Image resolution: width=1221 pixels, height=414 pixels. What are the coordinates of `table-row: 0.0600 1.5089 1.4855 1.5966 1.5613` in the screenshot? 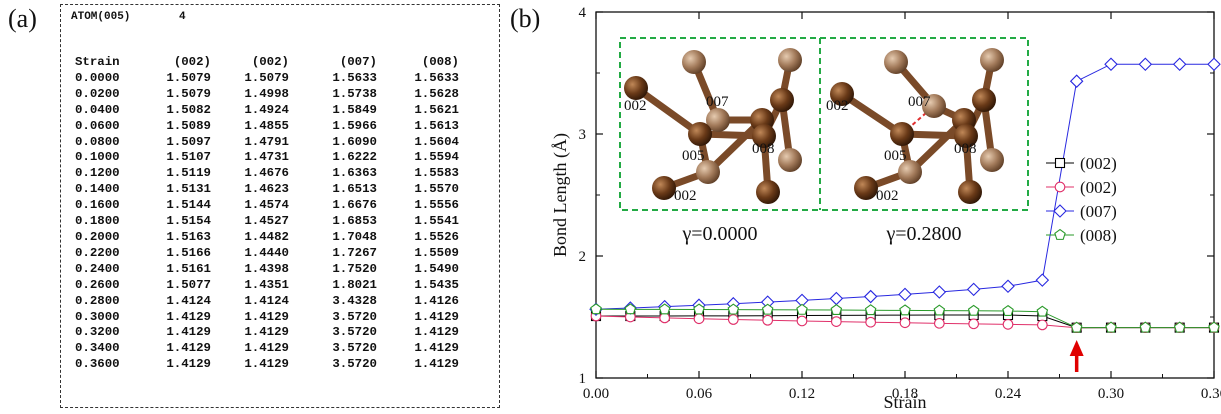 It's located at (267, 127).